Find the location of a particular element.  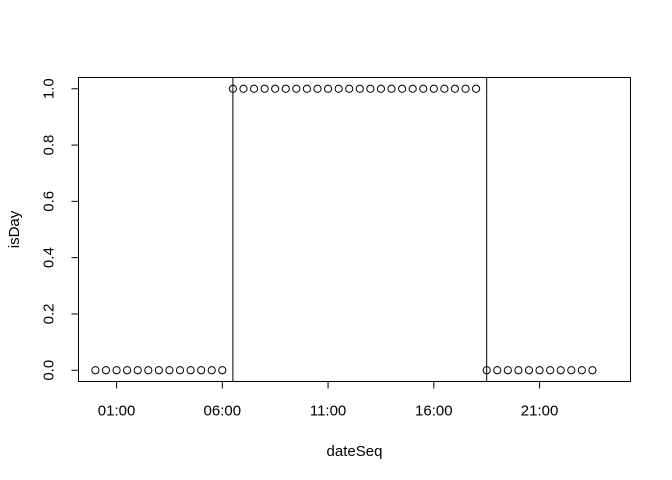

y-axis: 0.0 0.2 0.4 0.6 0.8 1.0 is located at coordinates (60, 229).